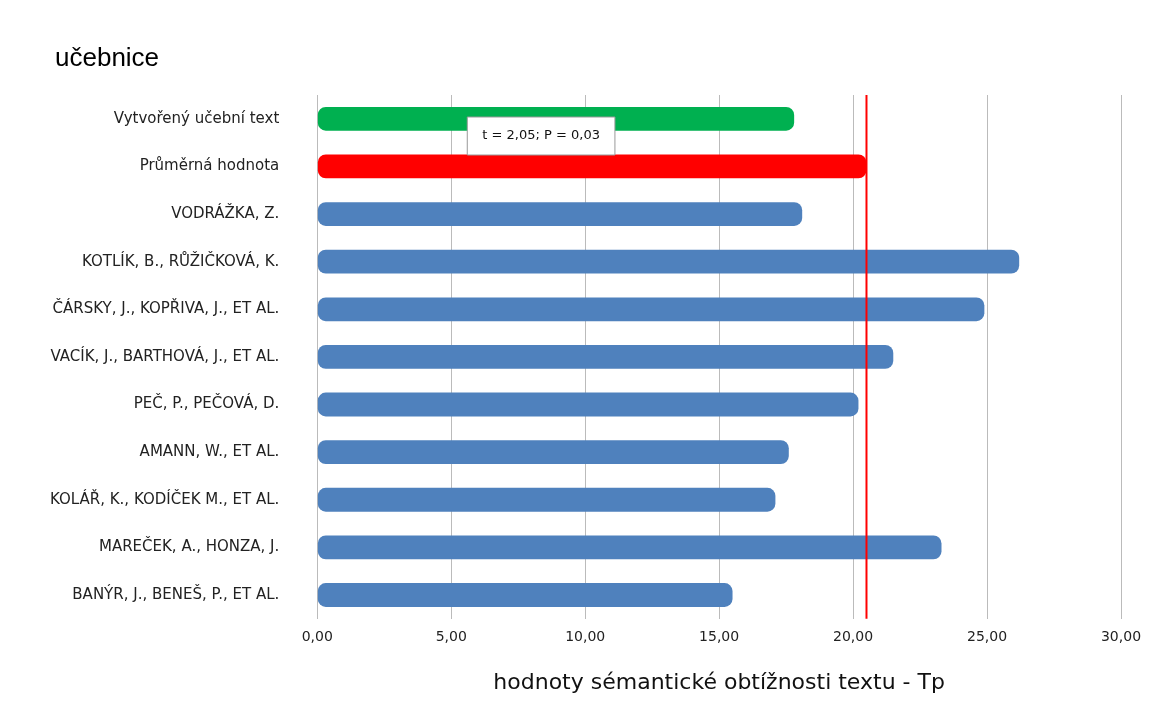  What do you see at coordinates (165, 498) in the screenshot?
I see `y-tick-label: KOLÁŘ, K., KODÍČEK M., ET AL.` at bounding box center [165, 498].